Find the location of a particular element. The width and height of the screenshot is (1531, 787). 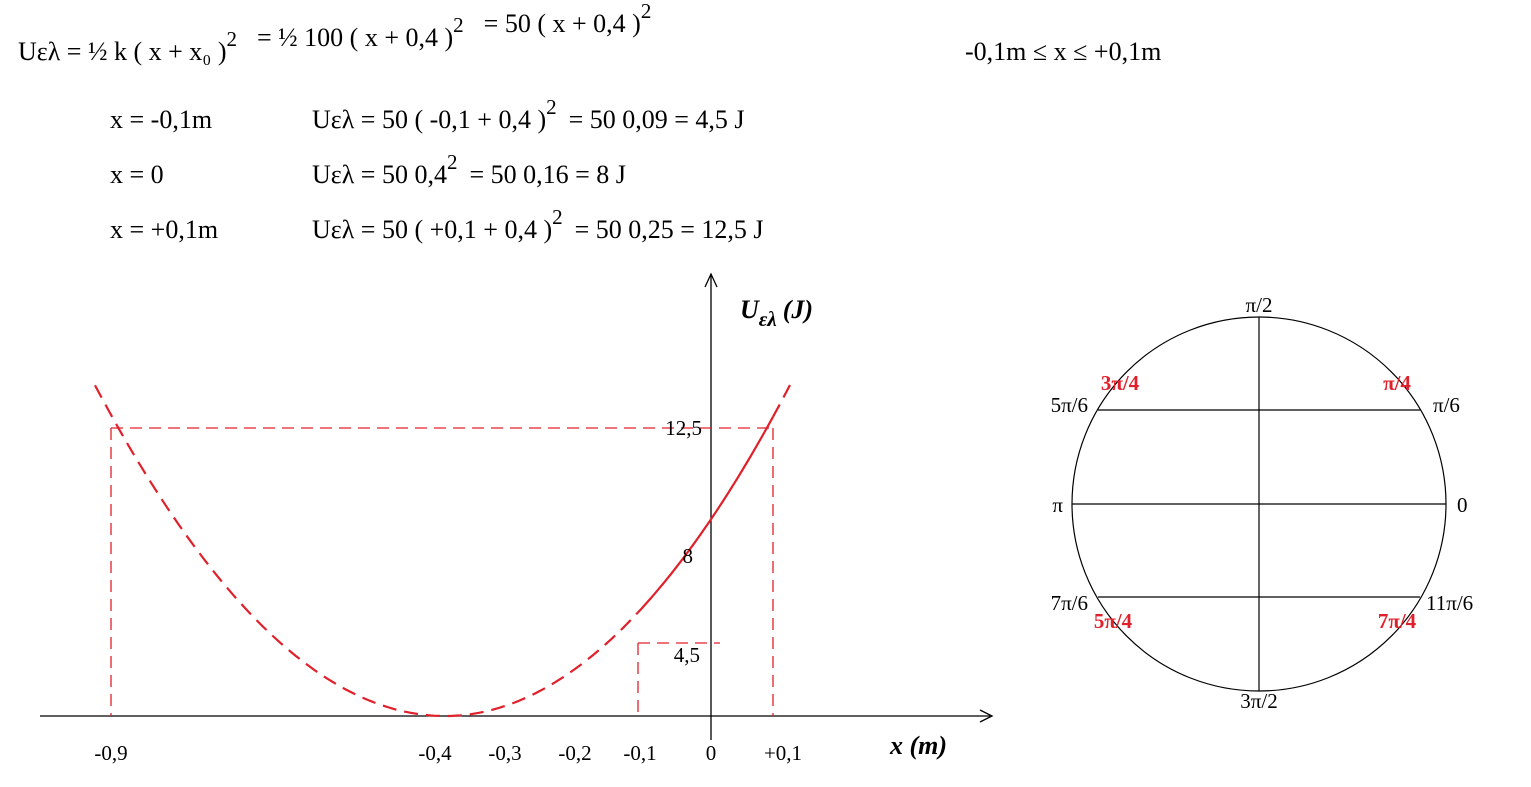

expression: Uελ = ½ k ( x + x₀ ) is located at coordinates (122, 51).